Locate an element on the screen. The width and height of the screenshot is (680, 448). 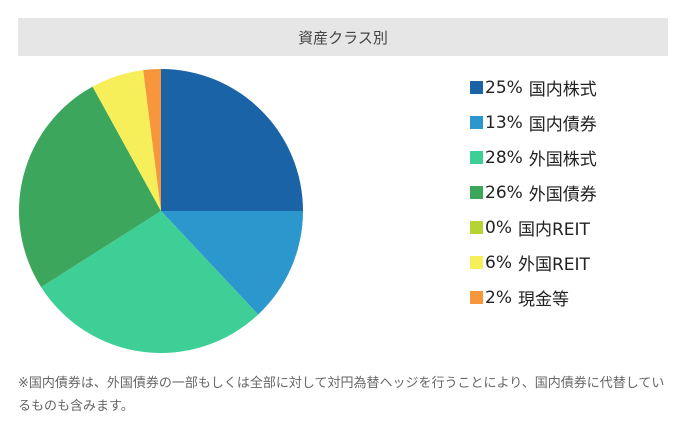
legend-label: 外国債券 is located at coordinates (562, 195).